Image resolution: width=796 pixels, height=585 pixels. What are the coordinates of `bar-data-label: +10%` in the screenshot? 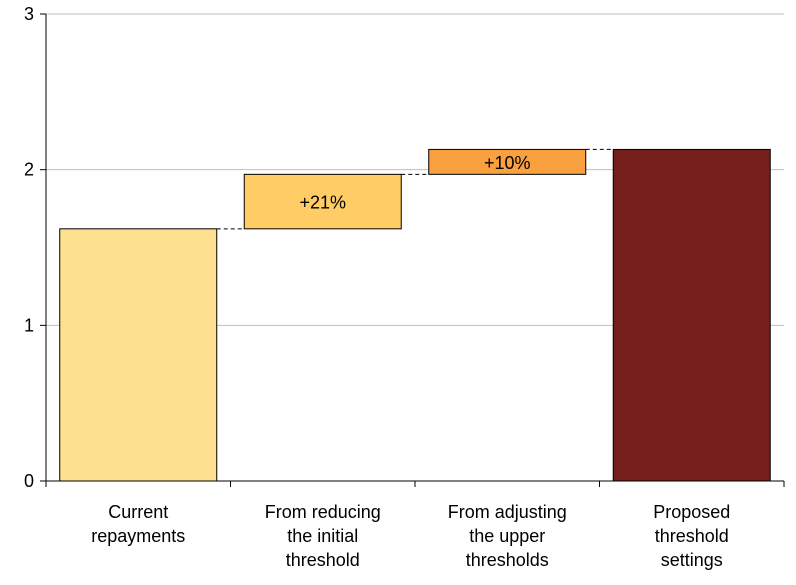 It's located at (507, 163).